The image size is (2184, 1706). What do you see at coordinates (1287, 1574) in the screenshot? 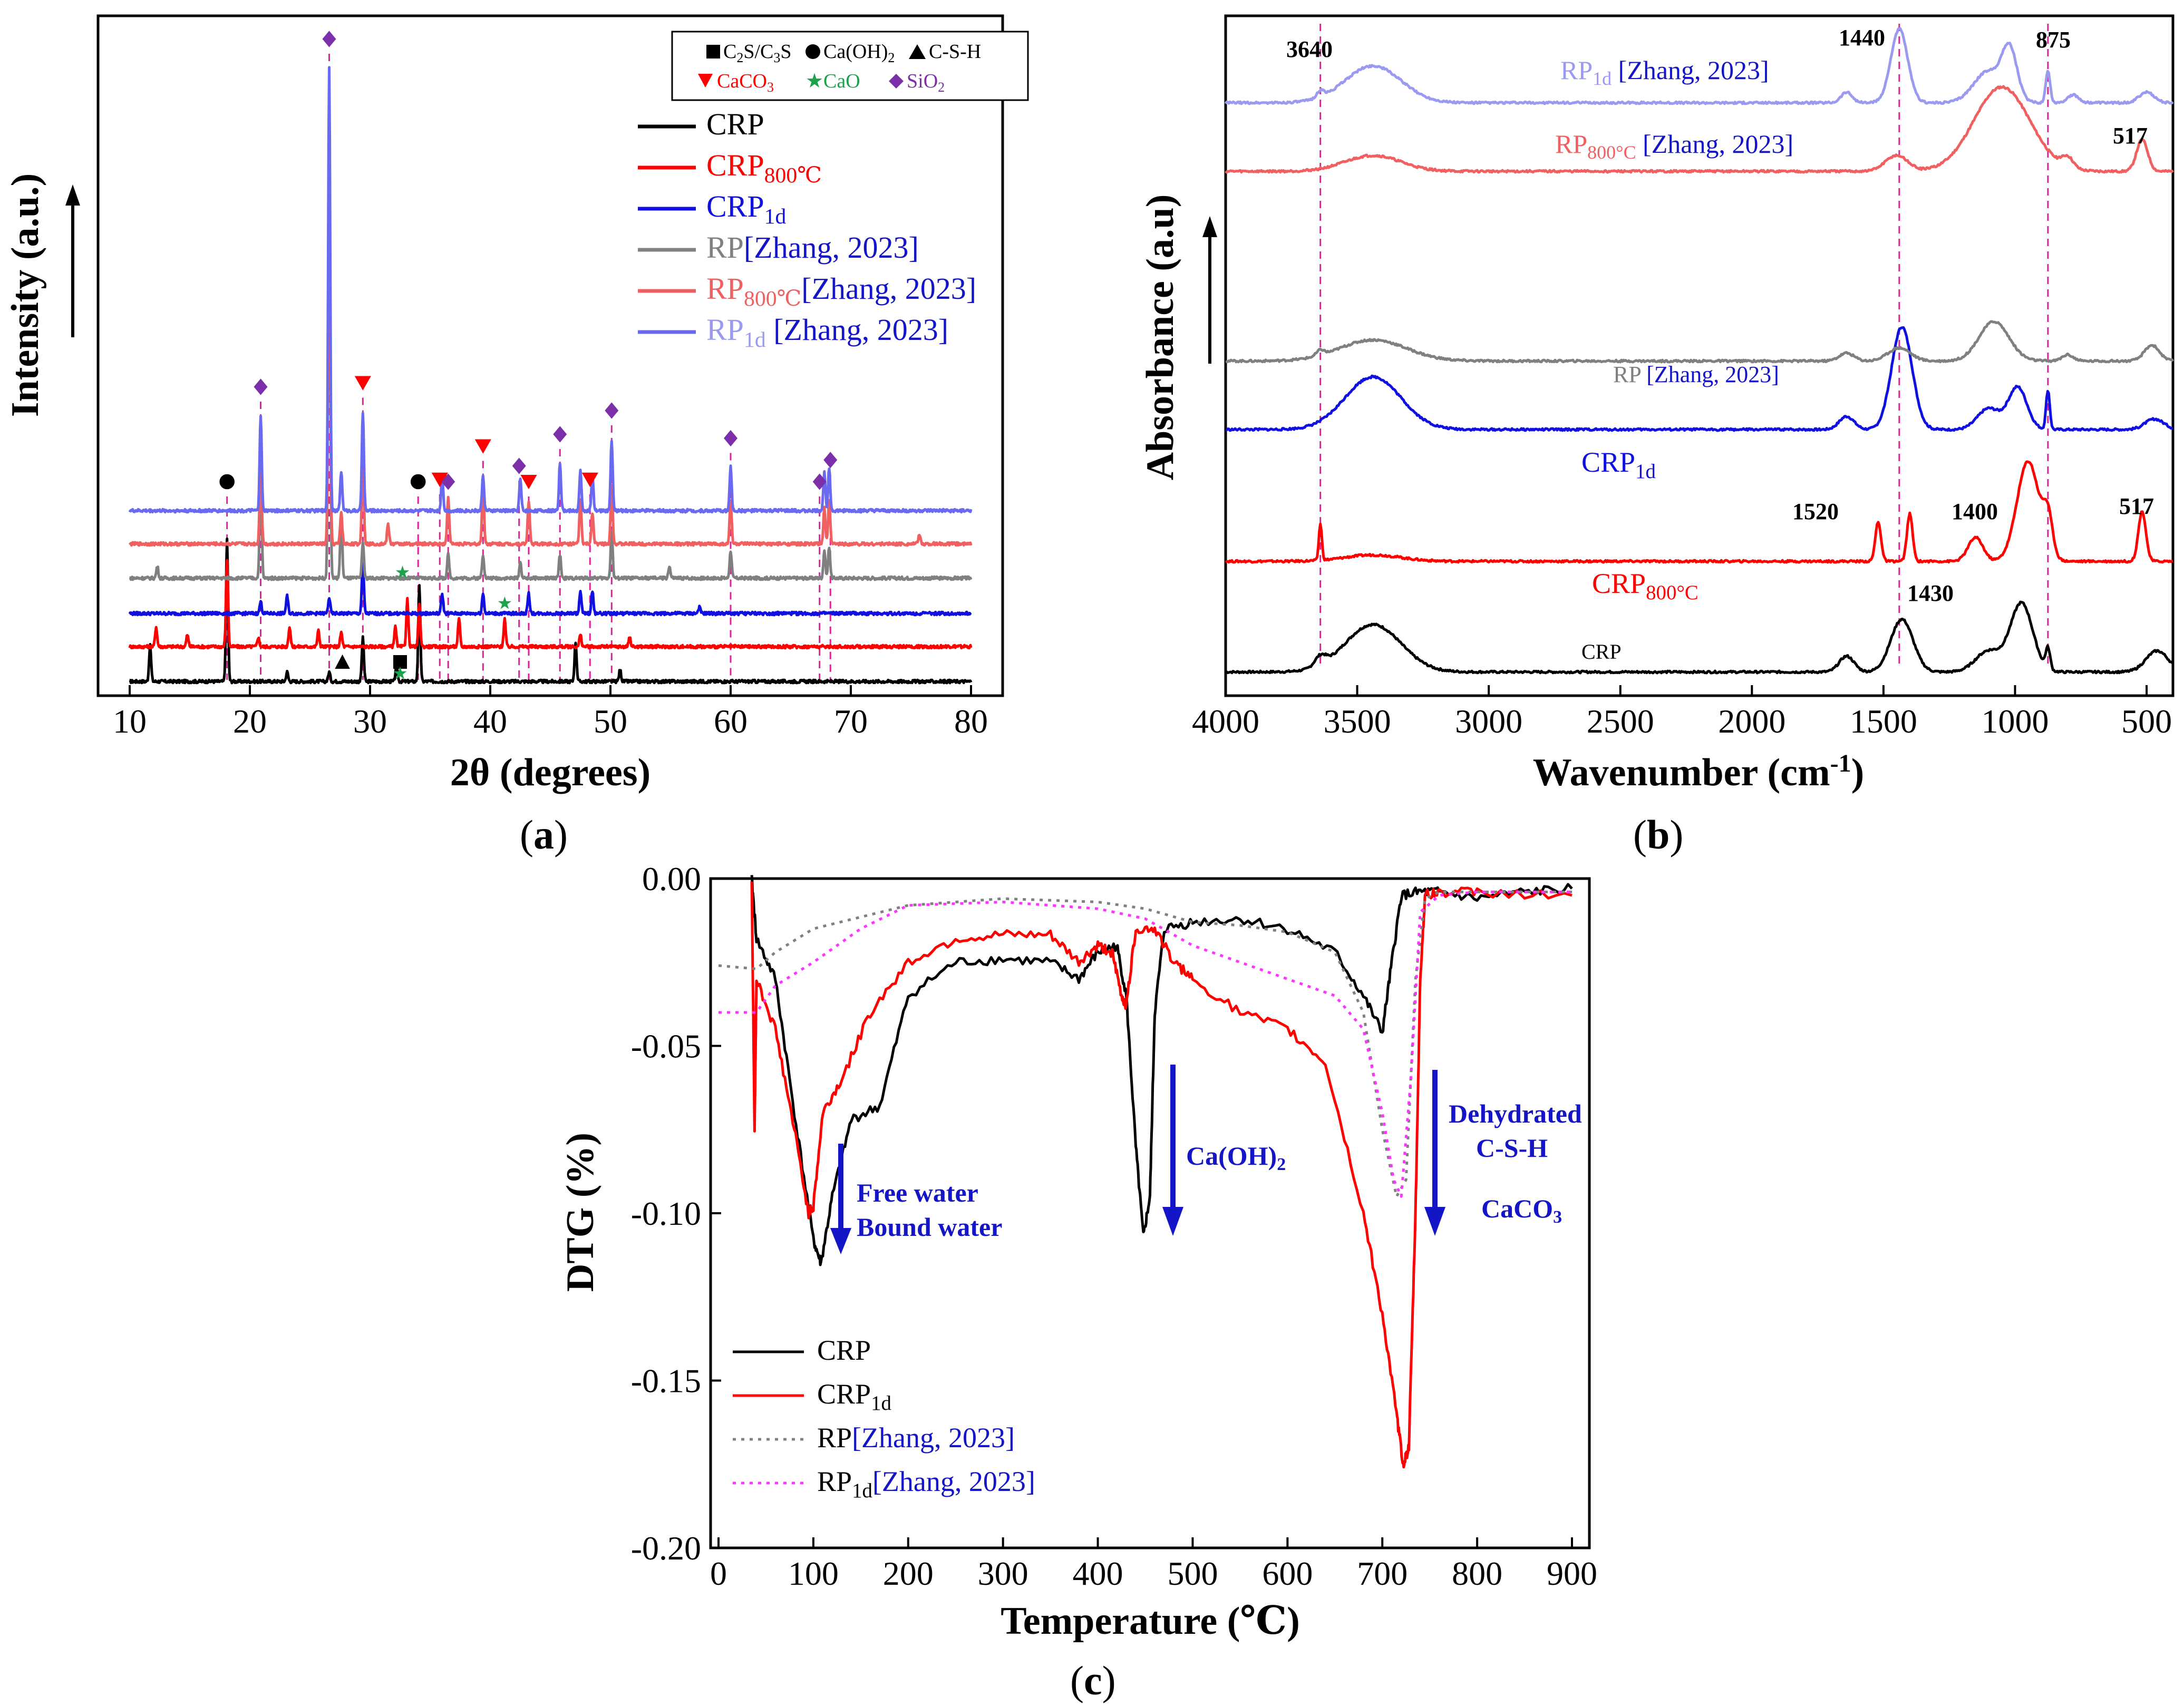
I see `x-tick-label: 600` at bounding box center [1287, 1574].